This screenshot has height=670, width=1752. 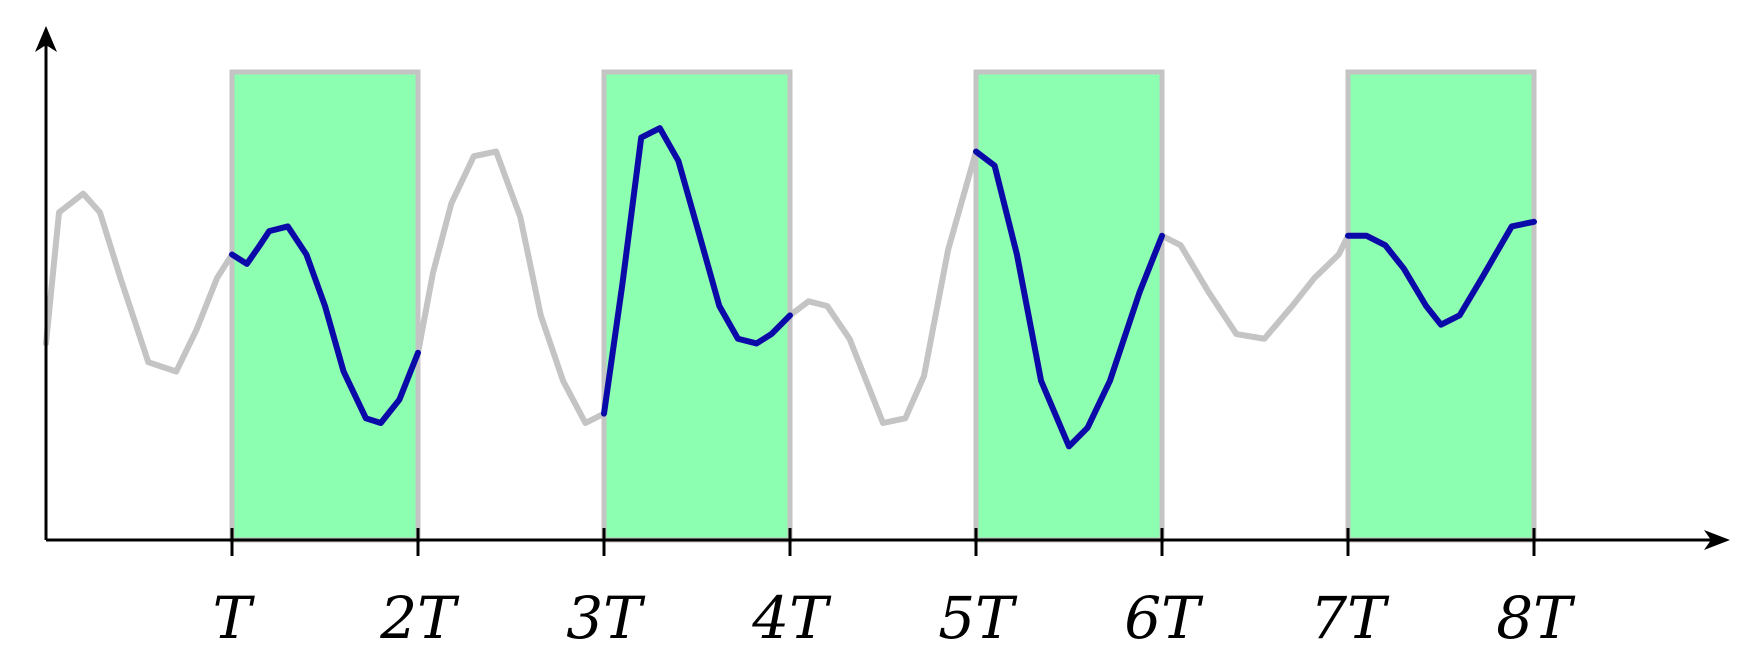 What do you see at coordinates (1164, 618) in the screenshot?
I see `x-tick-label-6: 6T` at bounding box center [1164, 618].